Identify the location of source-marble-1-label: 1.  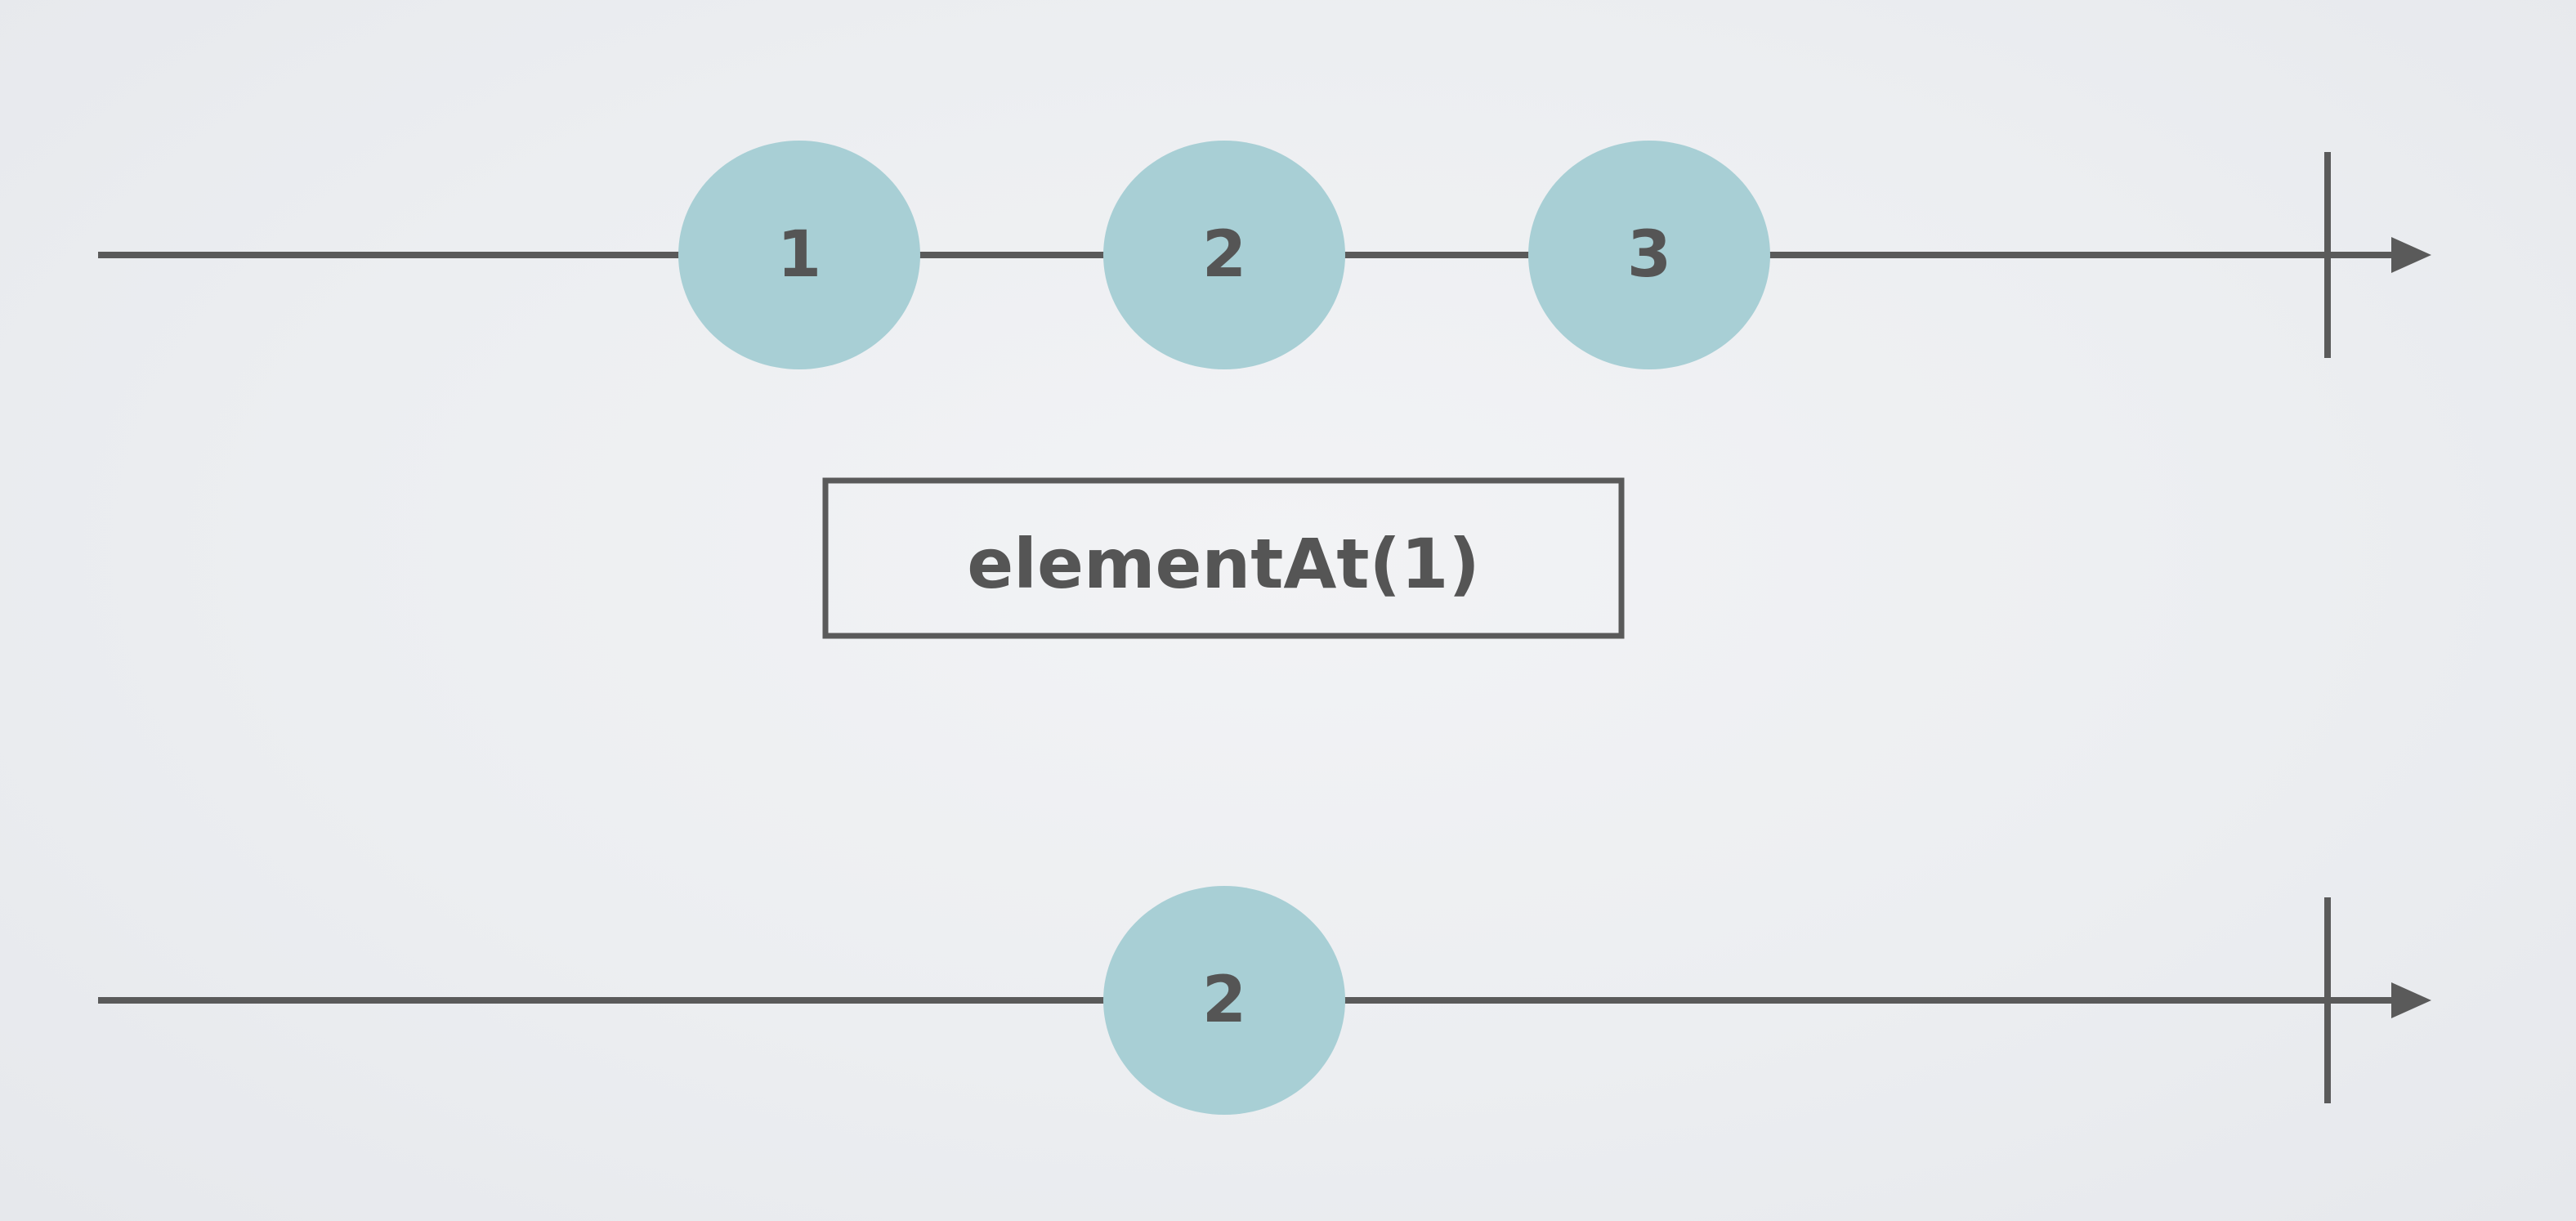
(799, 255).